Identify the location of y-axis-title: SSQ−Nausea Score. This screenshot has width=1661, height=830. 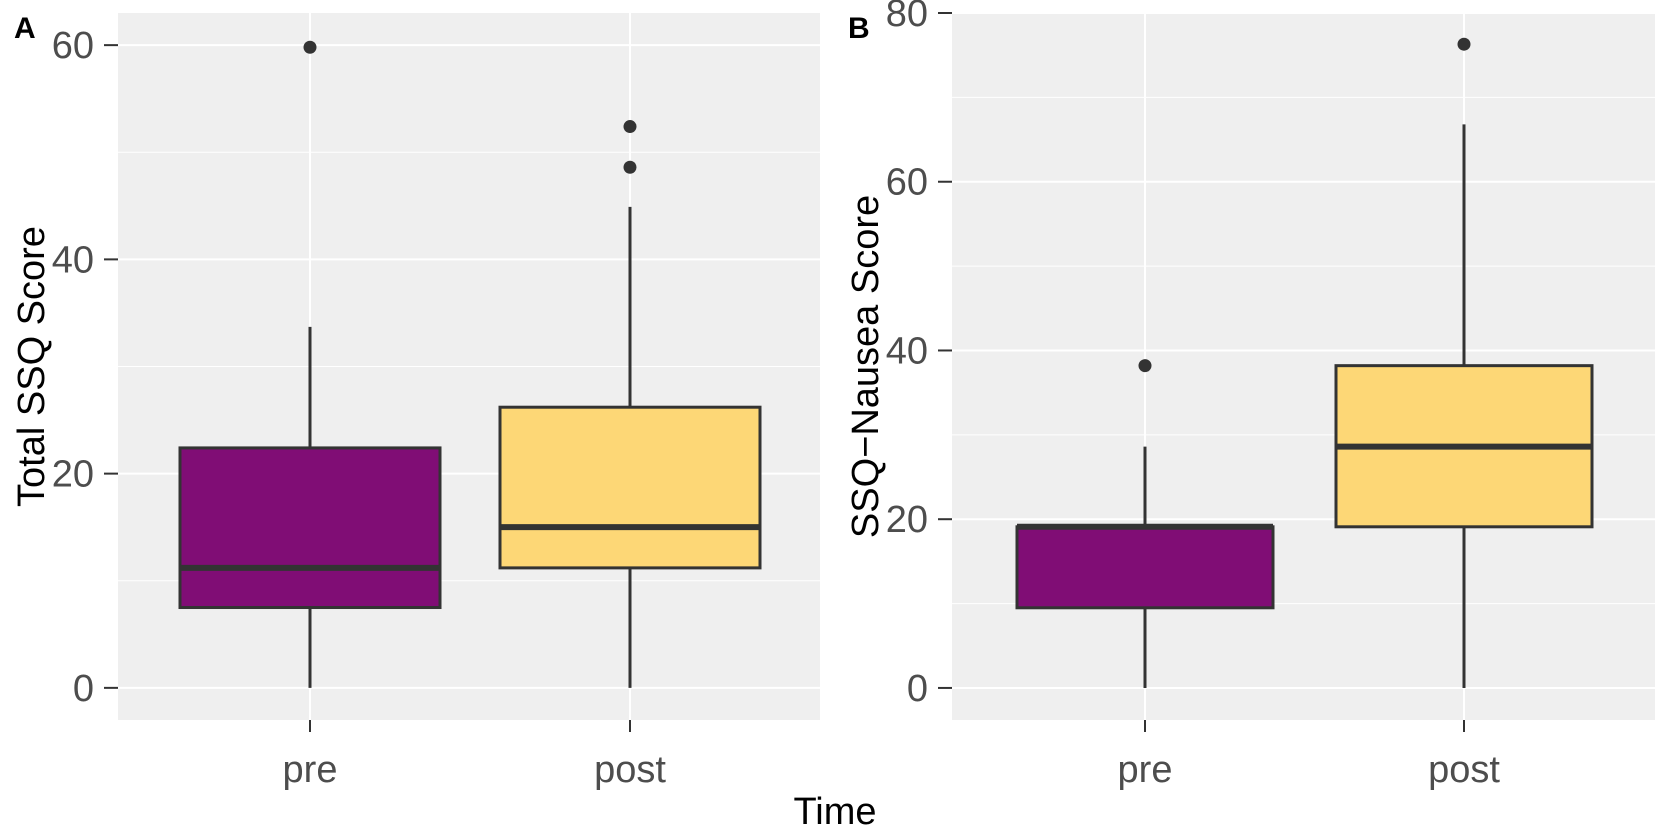
(866, 366).